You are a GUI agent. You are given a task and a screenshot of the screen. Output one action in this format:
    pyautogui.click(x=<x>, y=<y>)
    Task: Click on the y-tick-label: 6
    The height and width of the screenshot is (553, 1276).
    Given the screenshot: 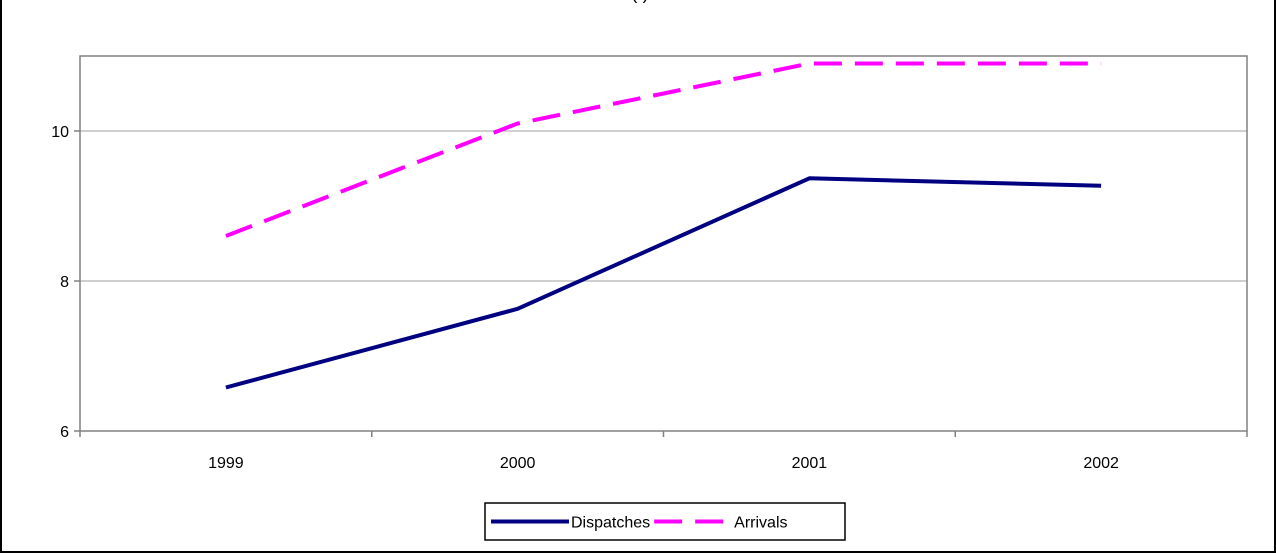 What is the action you would take?
    pyautogui.click(x=64, y=432)
    